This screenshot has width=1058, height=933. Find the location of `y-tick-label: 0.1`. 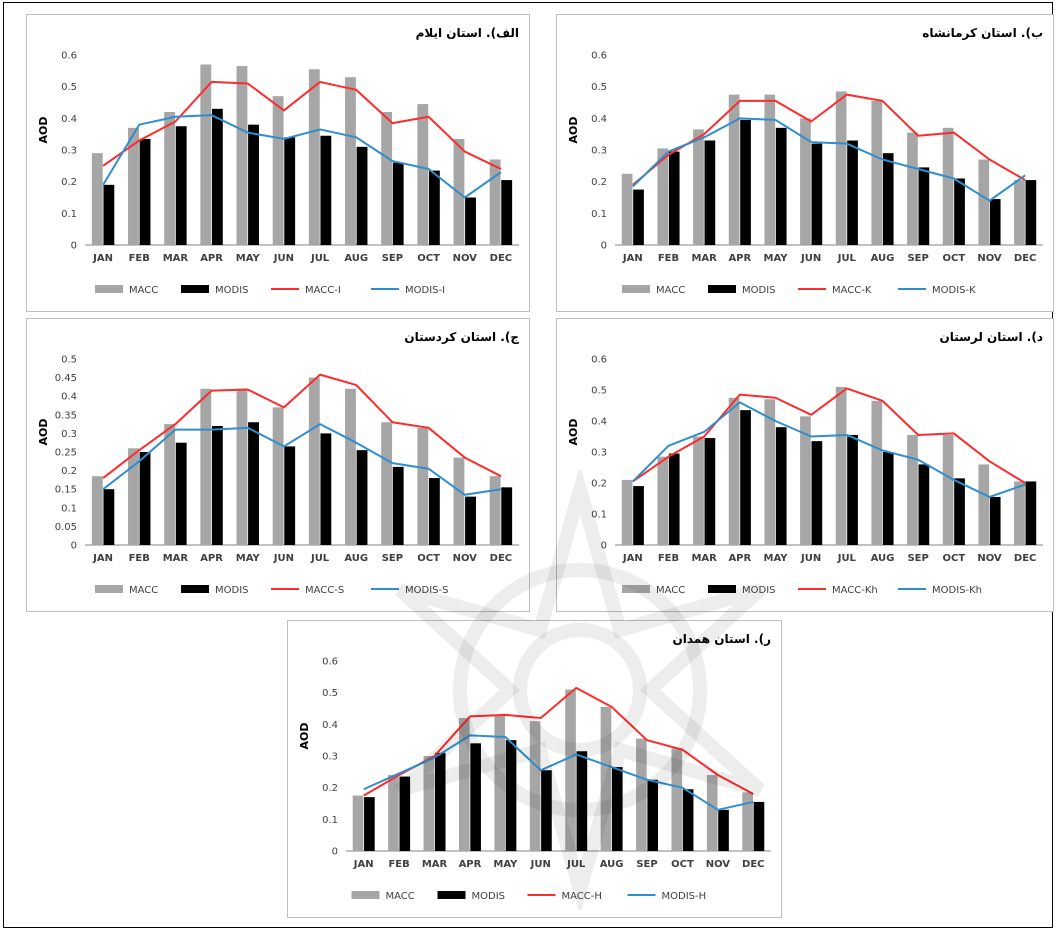

y-tick-label: 0.1 is located at coordinates (599, 214).